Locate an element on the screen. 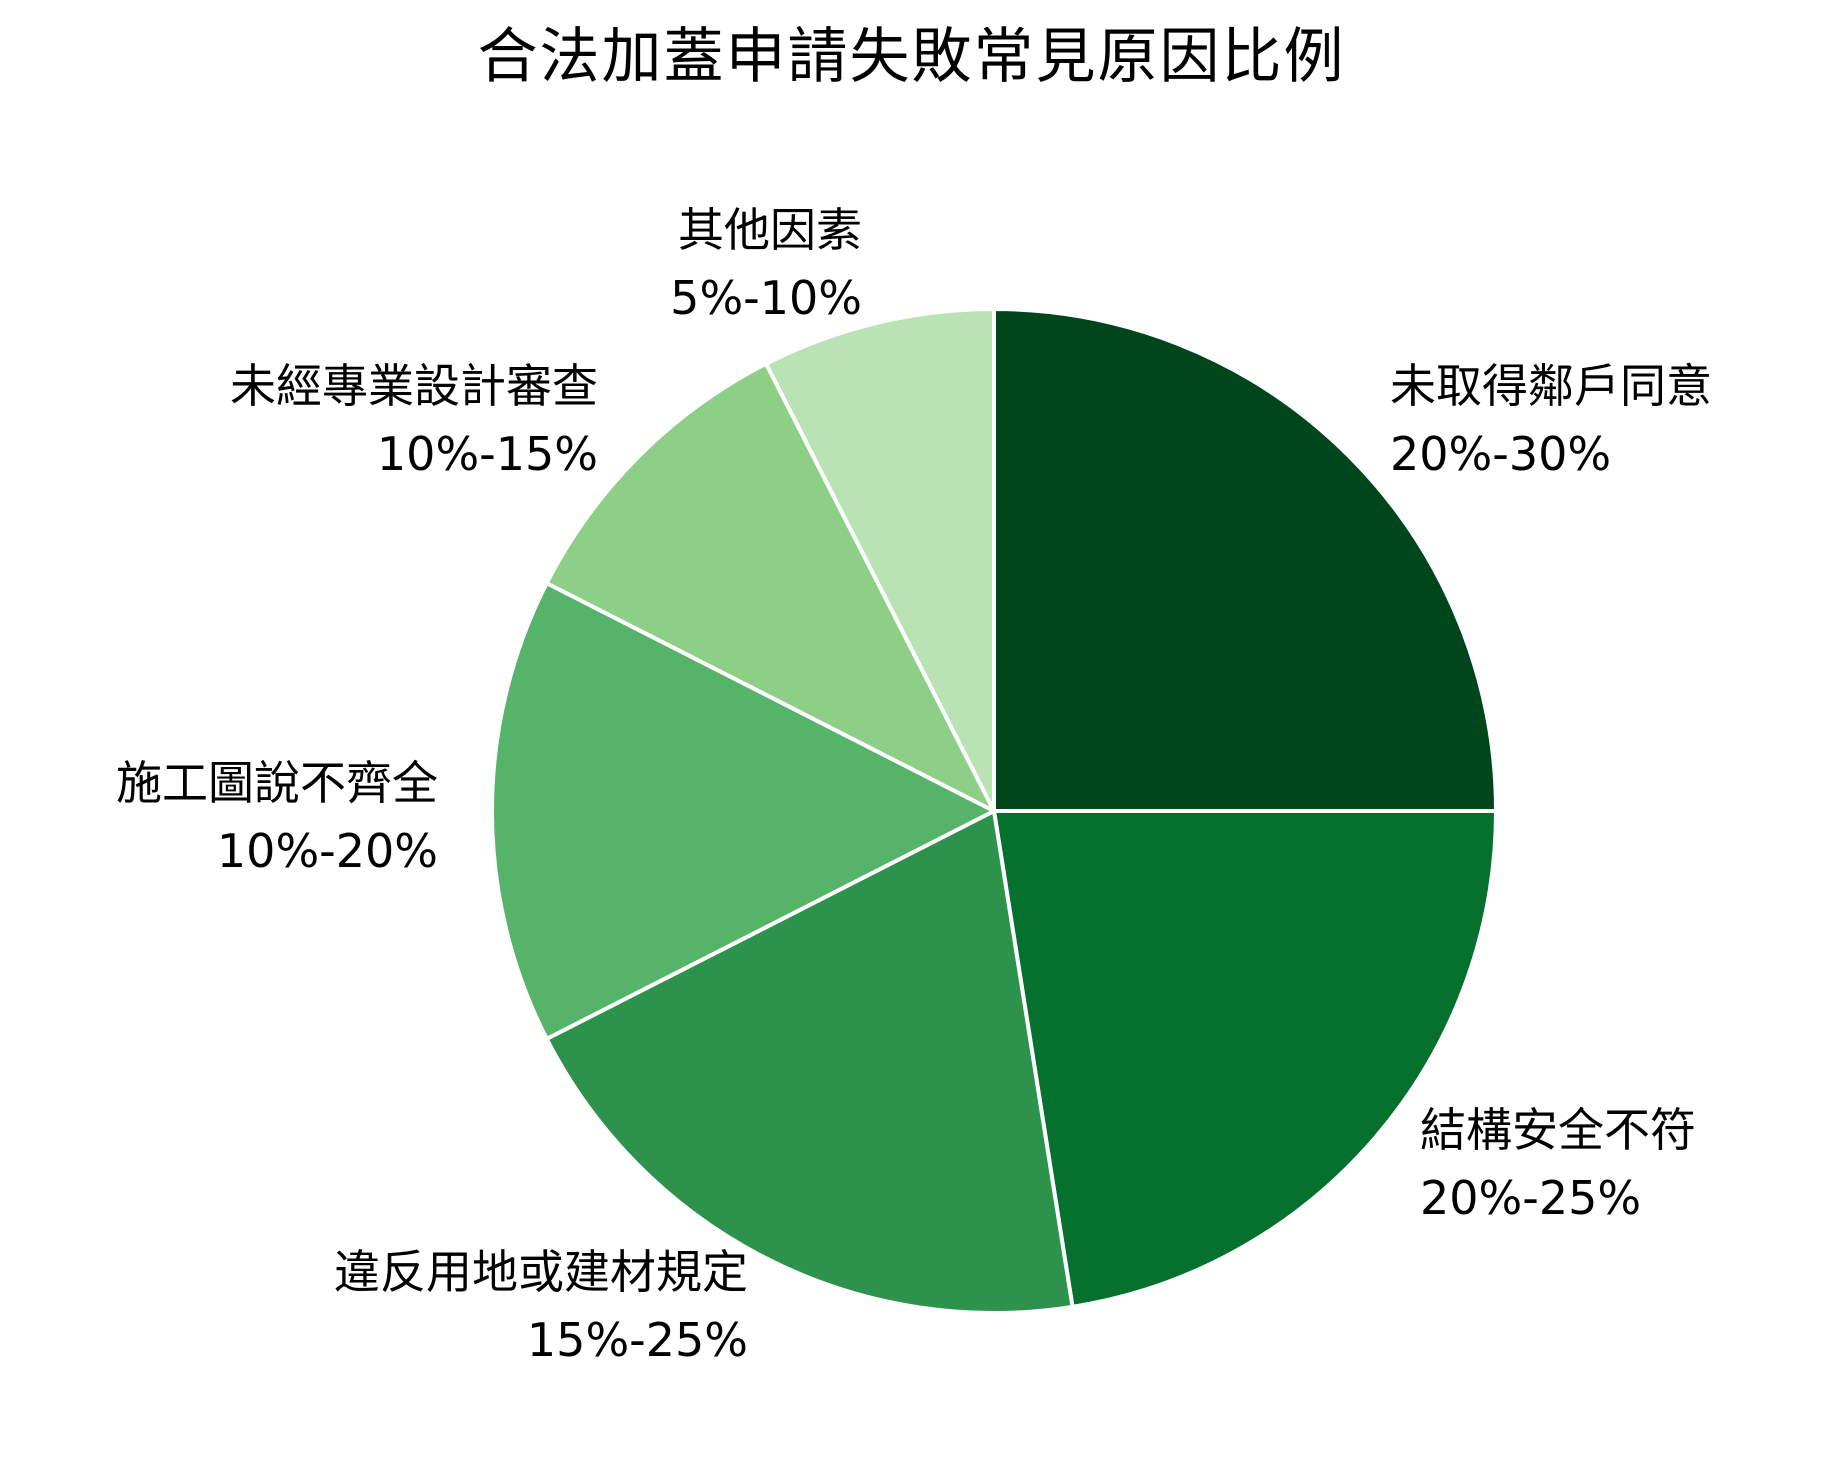 This screenshot has height=1468, width=1823. slice-label-name-3: 違反用地或建材規定 is located at coordinates (541, 1272).